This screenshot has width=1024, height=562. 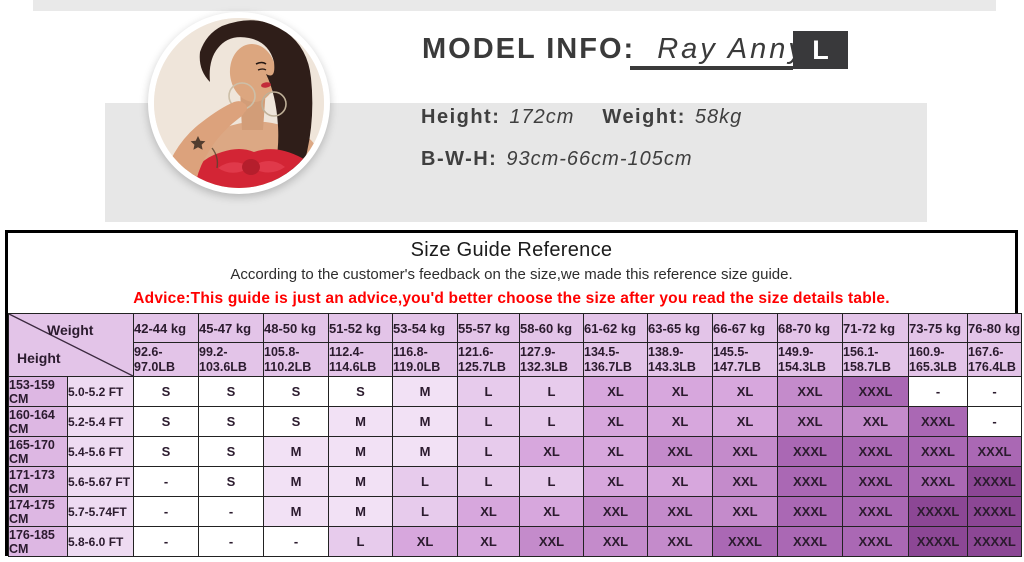 I want to click on height-cm-cell: 160-164 CM, so click(x=38, y=421).